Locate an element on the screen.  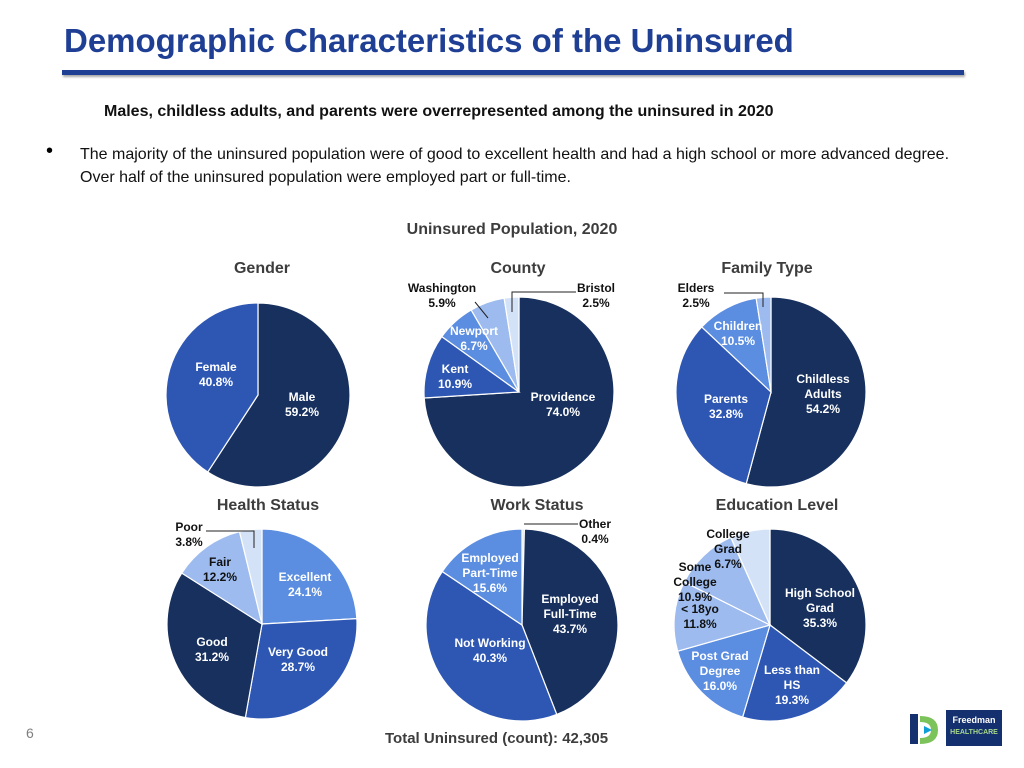
pie-value-family-type-children: 10.5% is located at coordinates (738, 341).